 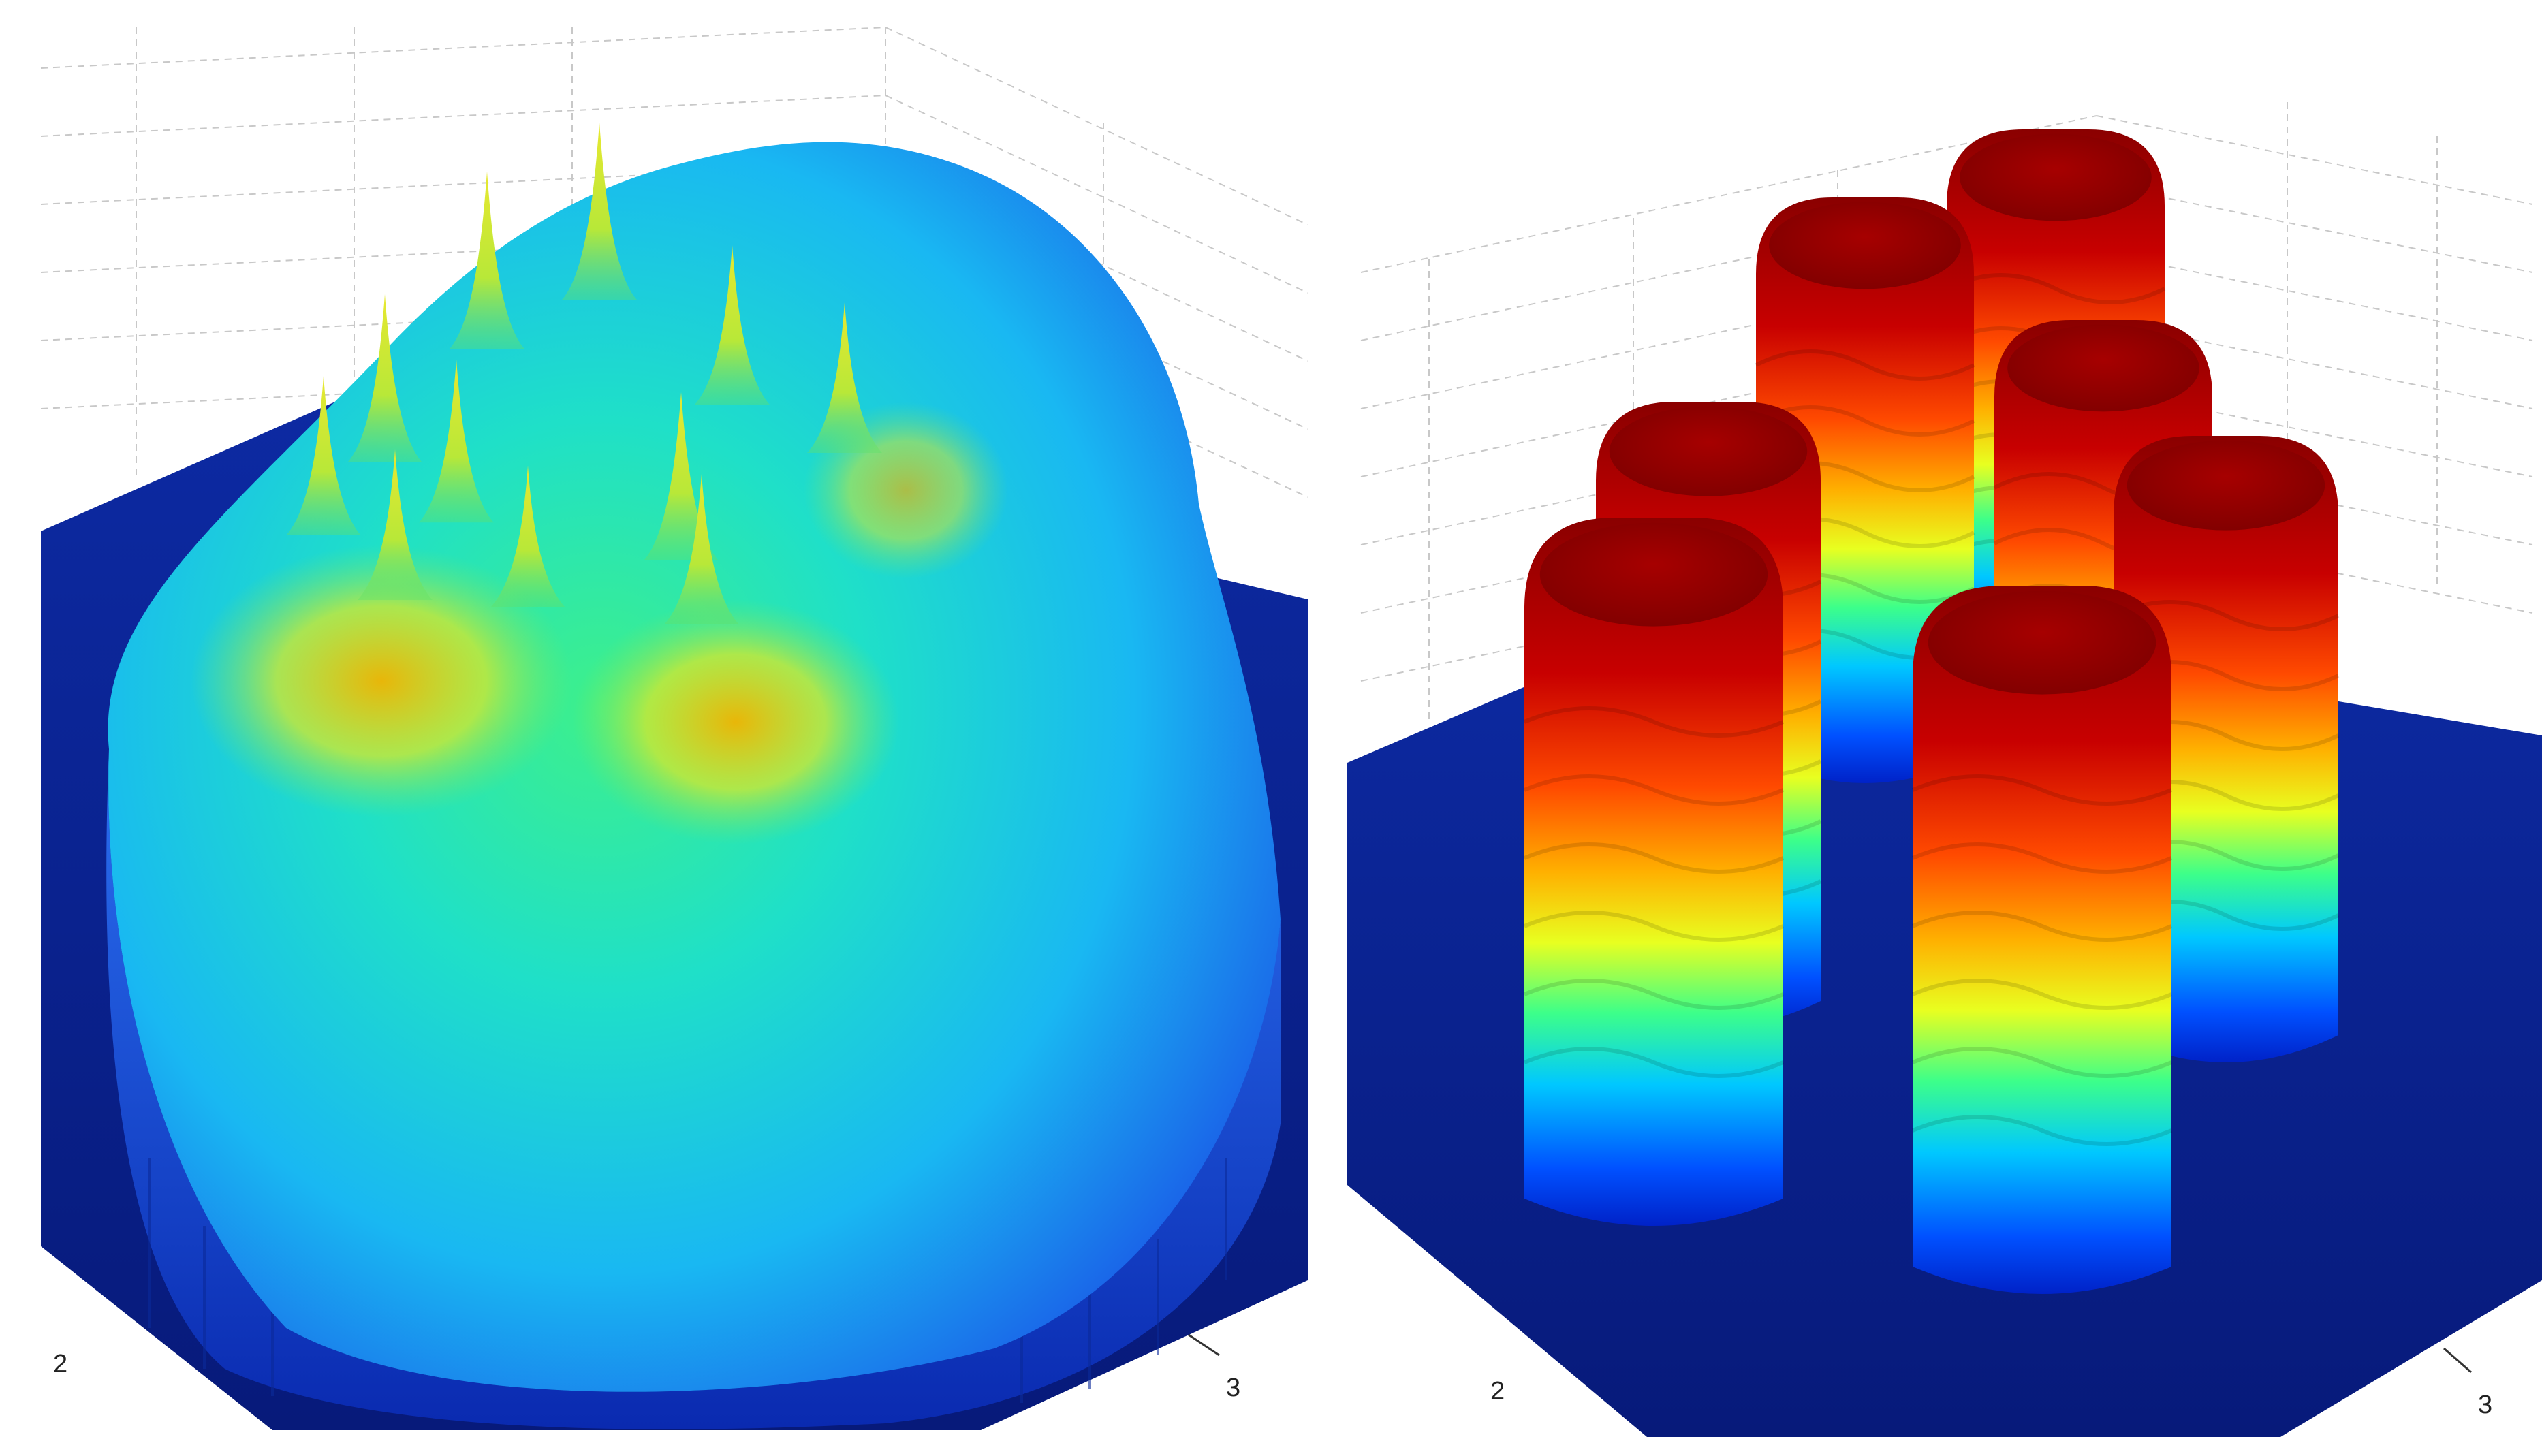 I want to click on wall-stripes, so click(x=687, y=1280).